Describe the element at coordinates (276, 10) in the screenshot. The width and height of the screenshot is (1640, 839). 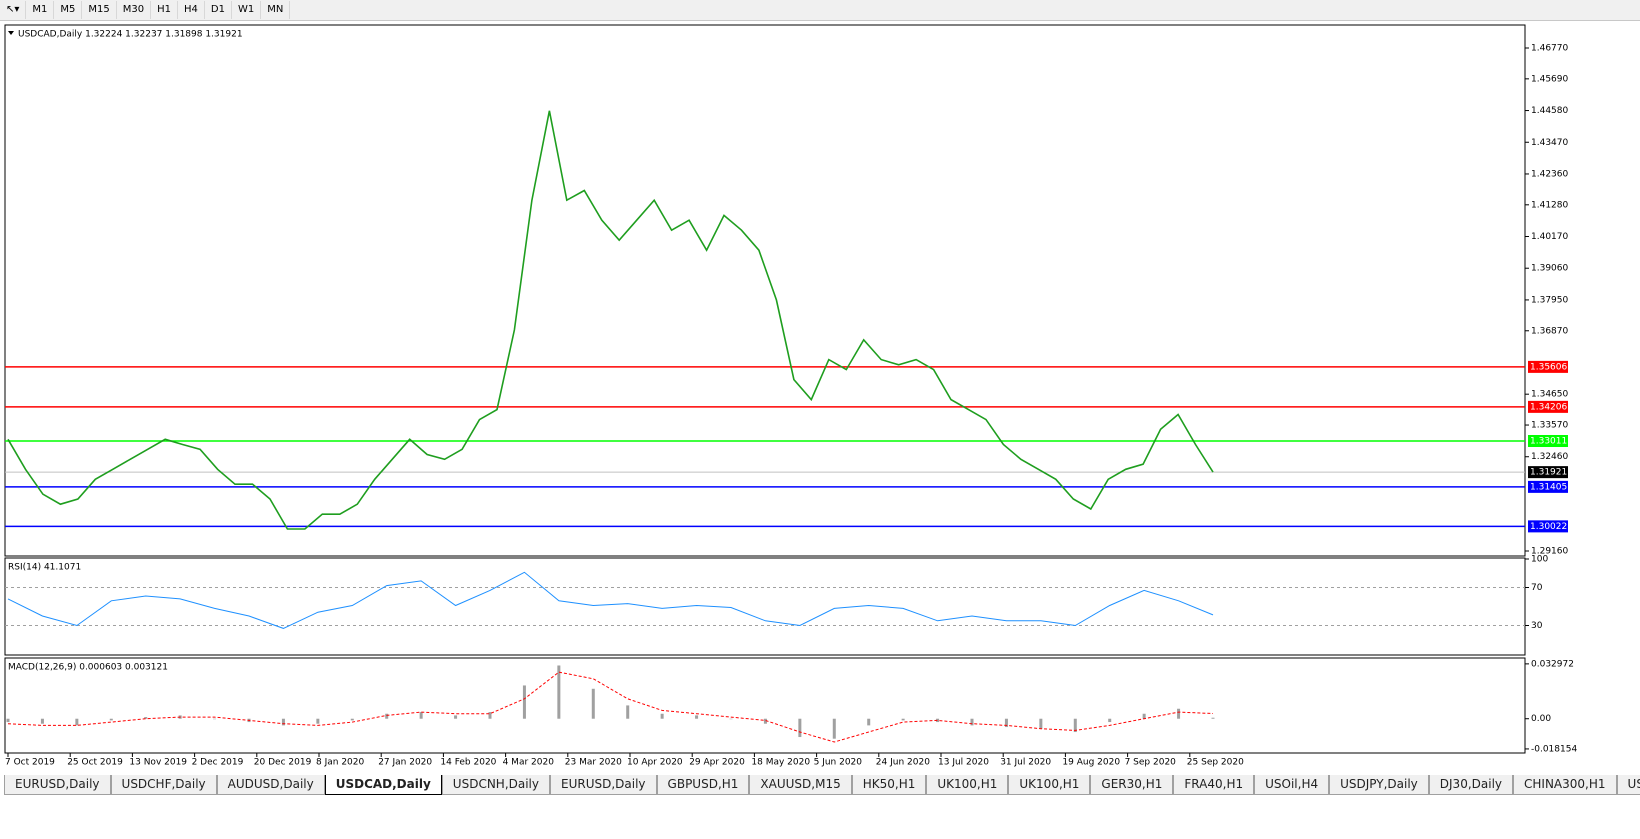
I see `timeframe-button: MN` at that location.